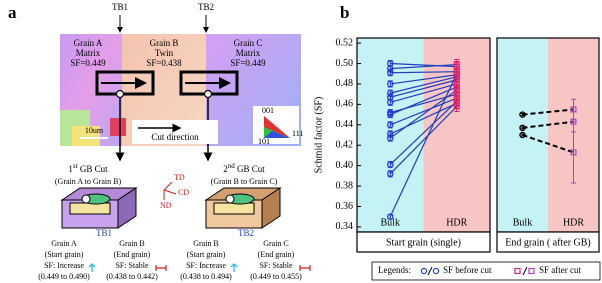  I want to click on cut-note: (0.449 to 0.490), so click(64, 276).